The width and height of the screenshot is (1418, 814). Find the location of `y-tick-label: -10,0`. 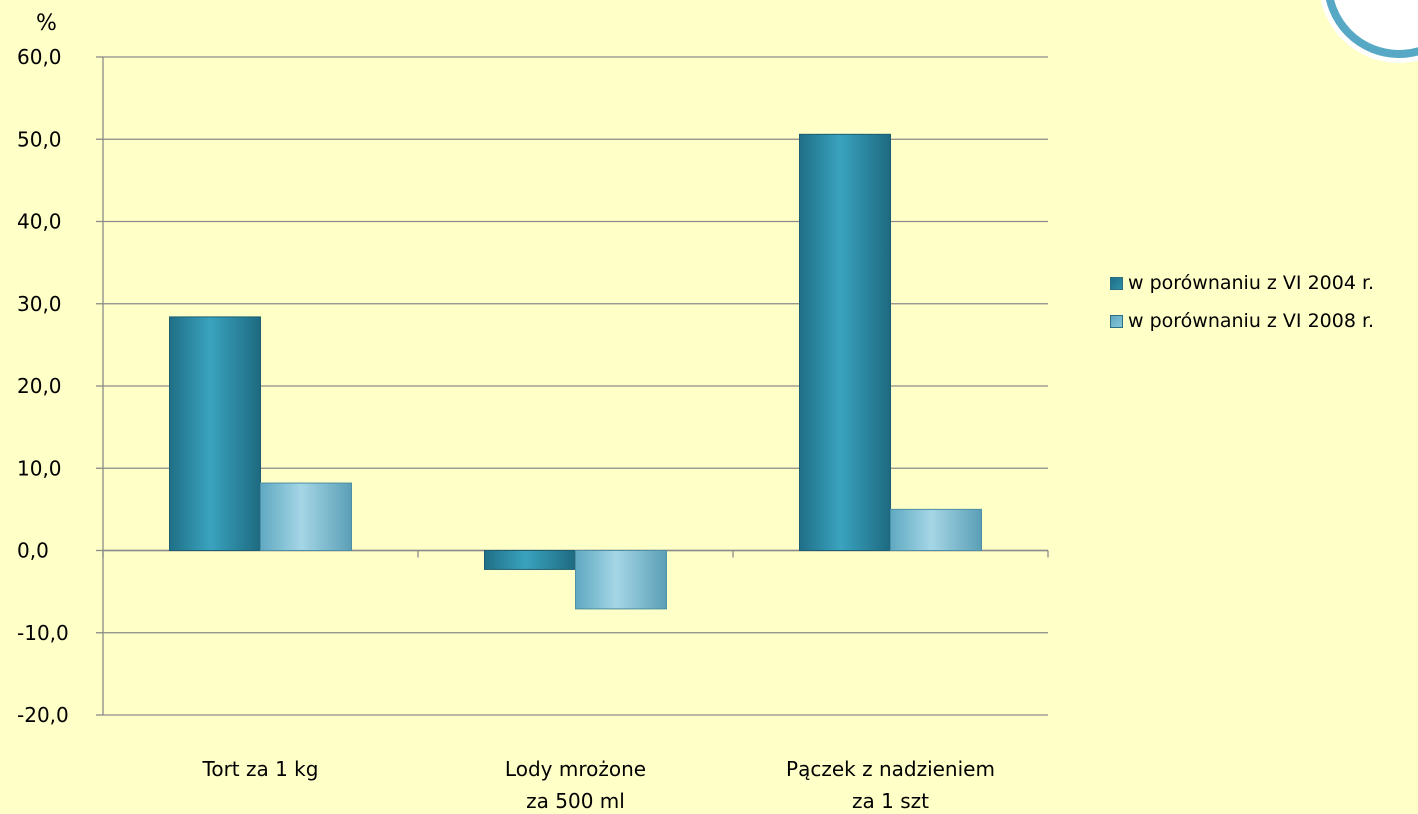

y-tick-label: -10,0 is located at coordinates (43, 633).